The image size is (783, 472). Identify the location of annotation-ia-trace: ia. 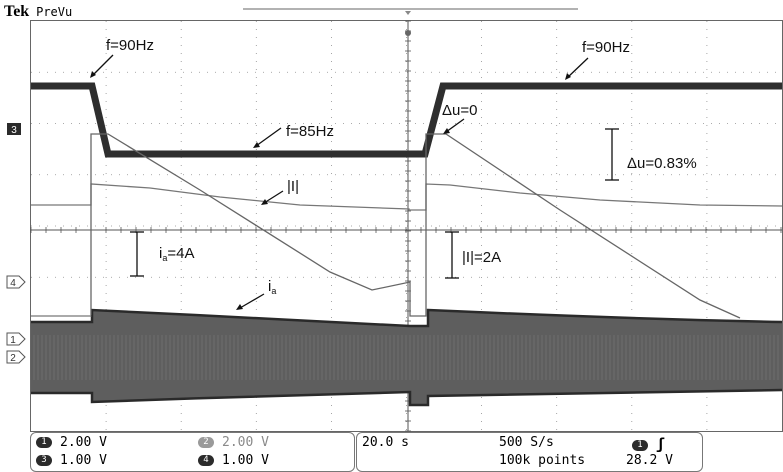
(272, 287).